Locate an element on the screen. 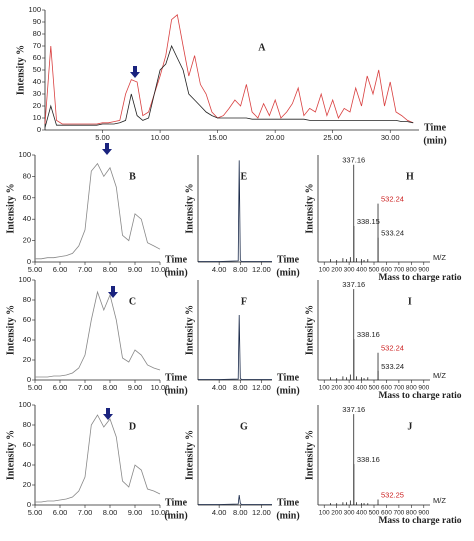 The width and height of the screenshot is (474, 541). panel-label: B is located at coordinates (132, 176).